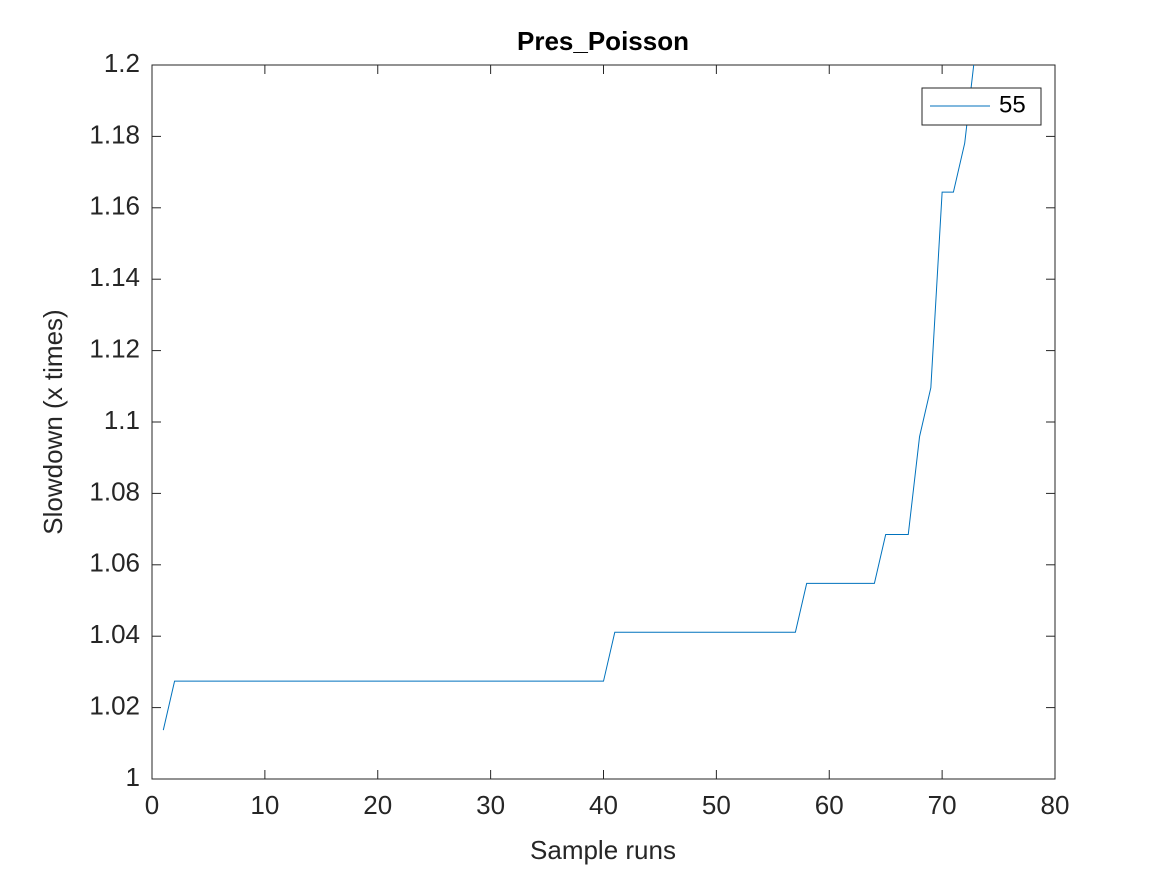  I want to click on y-tick-label: 1.1, so click(122, 420).